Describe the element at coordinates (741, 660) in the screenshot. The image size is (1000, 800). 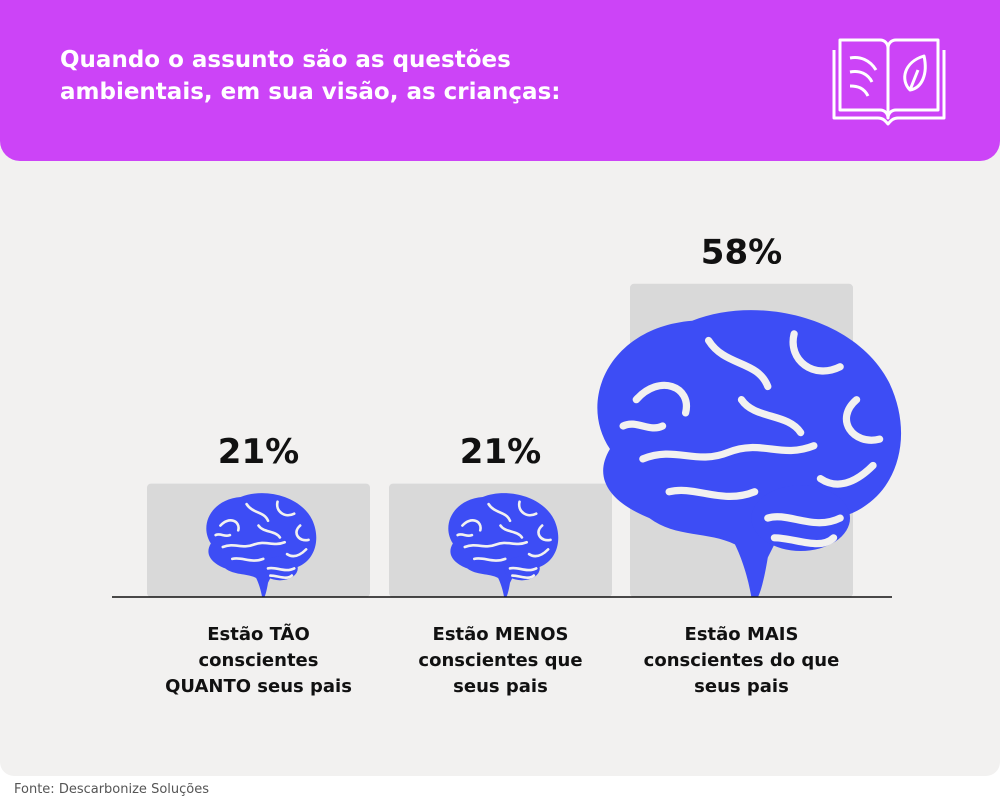
I see `category-label: Estão MAIS conscientes do que seus pais` at that location.